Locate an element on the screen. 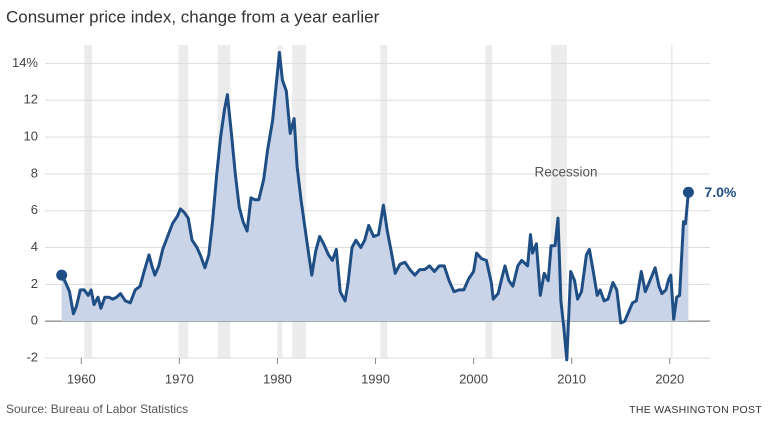 Image resolution: width=770 pixels, height=429 pixels. y-tick-label: 14% is located at coordinates (25, 62).